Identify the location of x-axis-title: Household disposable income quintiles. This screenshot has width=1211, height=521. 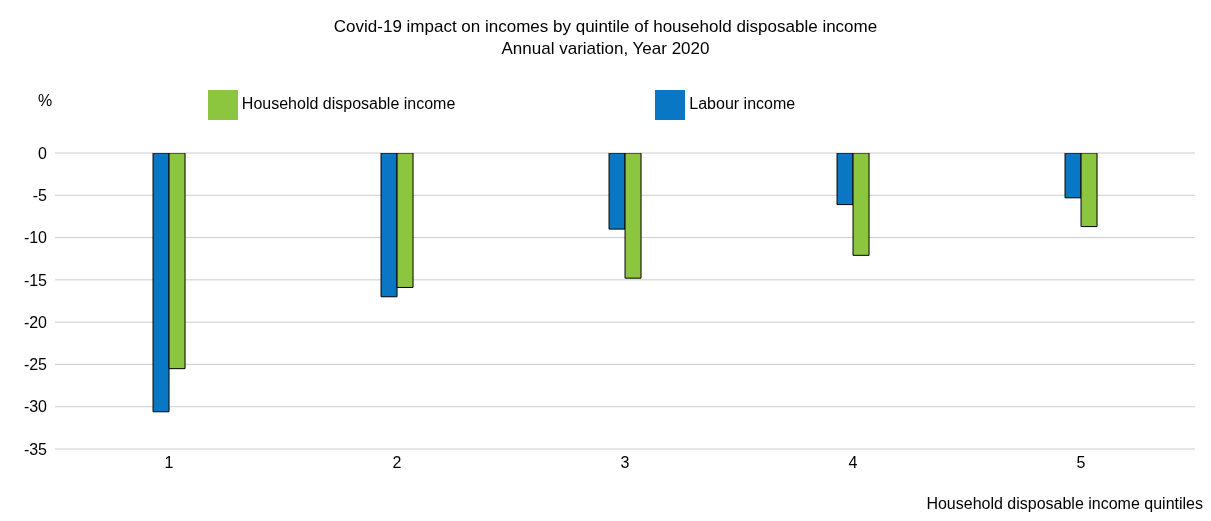
(1064, 504).